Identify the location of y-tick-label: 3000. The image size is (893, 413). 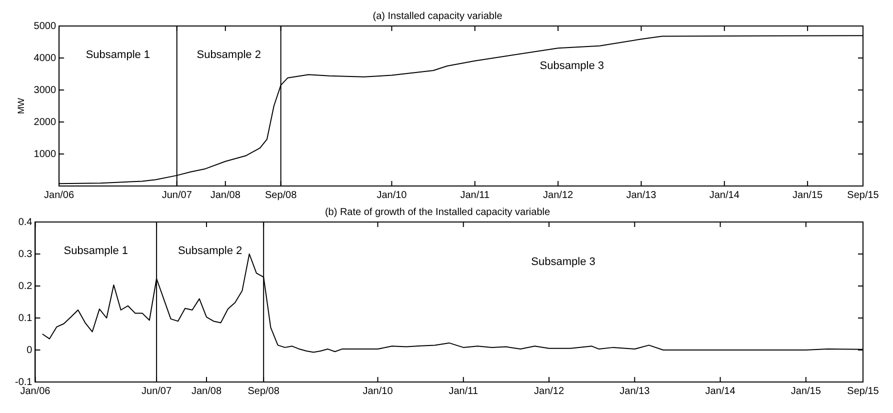
(45, 90).